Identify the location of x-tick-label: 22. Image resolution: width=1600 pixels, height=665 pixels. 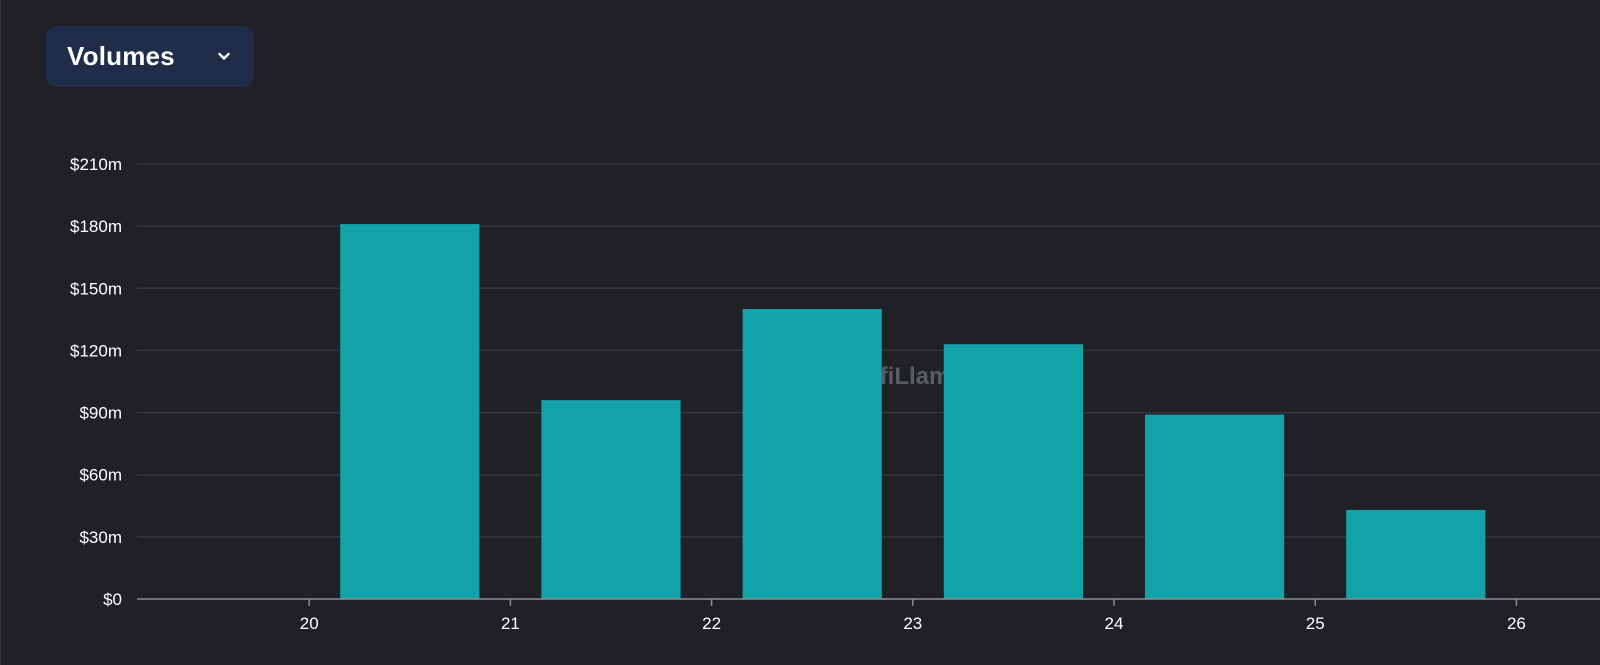
(711, 623).